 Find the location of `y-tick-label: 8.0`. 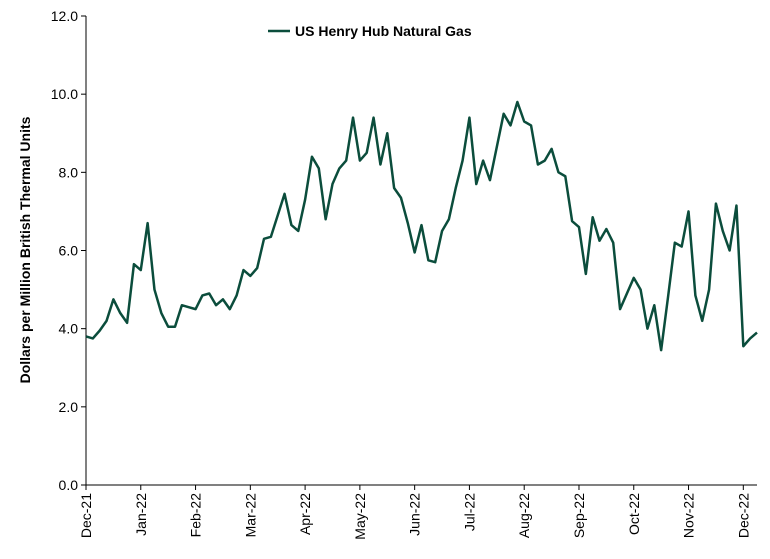

y-tick-label: 8.0 is located at coordinates (69, 172).